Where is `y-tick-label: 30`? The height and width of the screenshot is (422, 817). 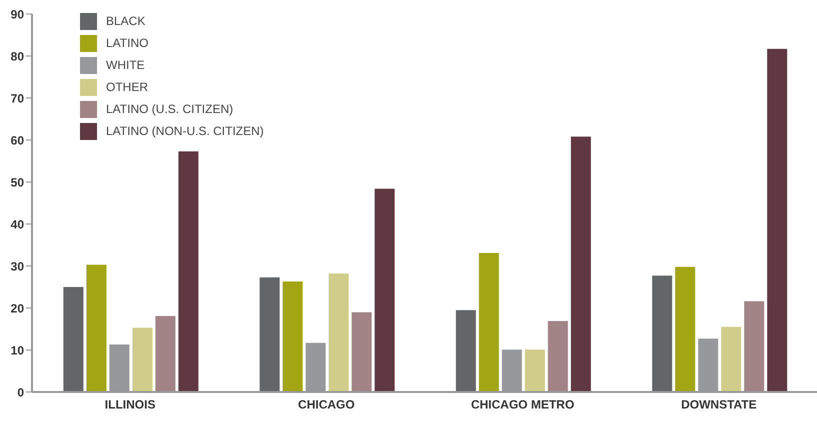 y-tick-label: 30 is located at coordinates (17, 266).